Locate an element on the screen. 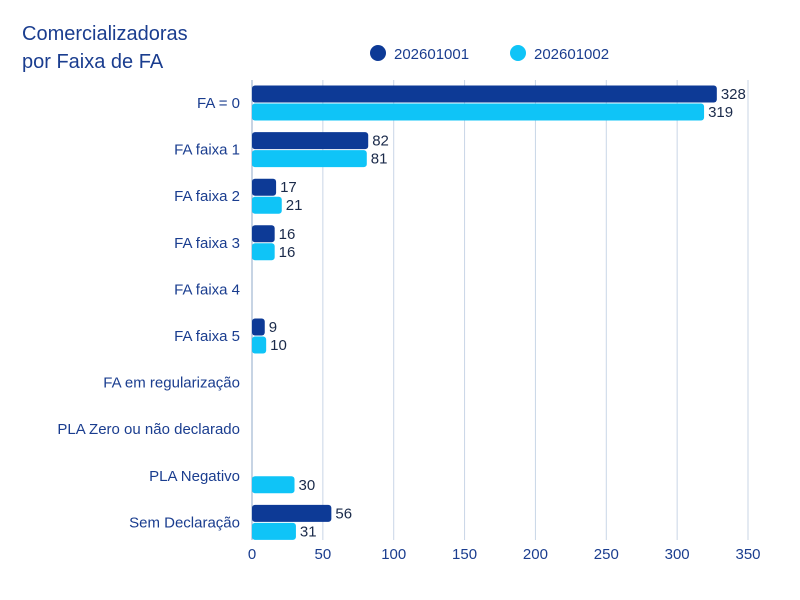 Image resolution: width=800 pixels, height=600 pixels. chart-title-line-1: Comercializadoras is located at coordinates (105, 34).